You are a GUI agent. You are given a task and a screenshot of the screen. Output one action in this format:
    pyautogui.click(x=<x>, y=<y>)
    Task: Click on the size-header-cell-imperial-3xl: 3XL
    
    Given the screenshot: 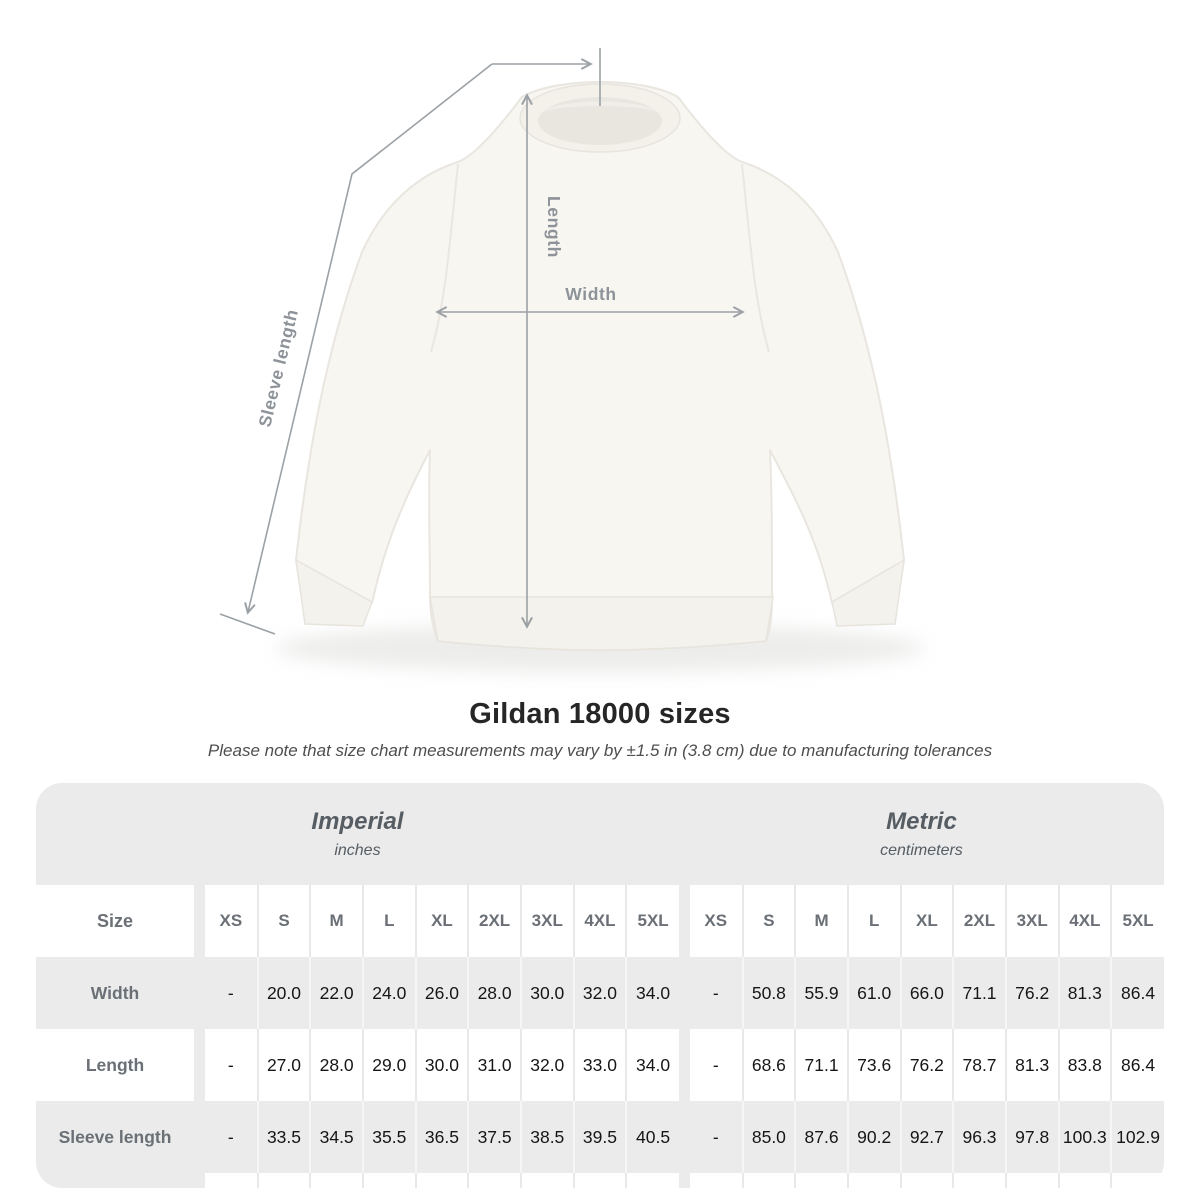 What is the action you would take?
    pyautogui.click(x=546, y=921)
    